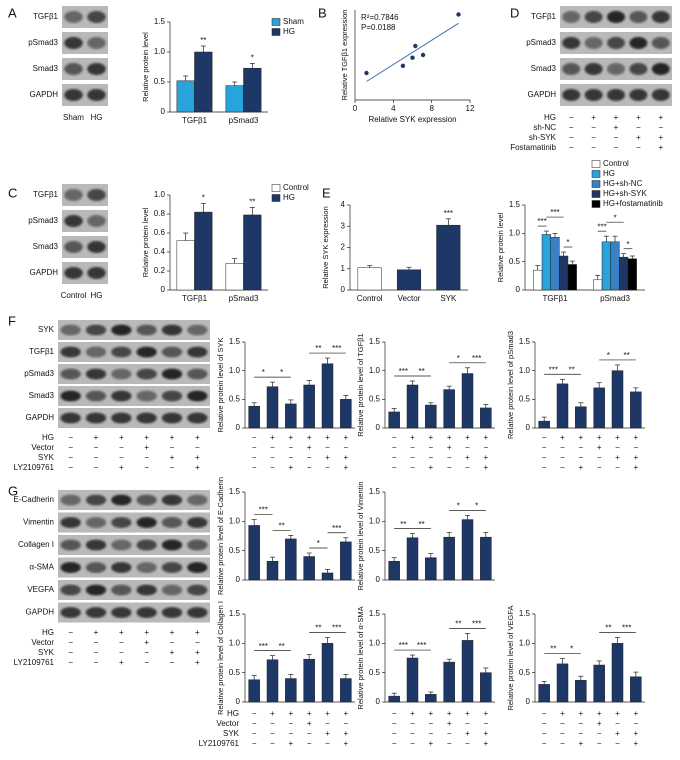 This screenshot has width=680, height=760. What do you see at coordinates (510, 385) in the screenshot?
I see `y-axis-label: Relative protein level of pSmad3` at bounding box center [510, 385].